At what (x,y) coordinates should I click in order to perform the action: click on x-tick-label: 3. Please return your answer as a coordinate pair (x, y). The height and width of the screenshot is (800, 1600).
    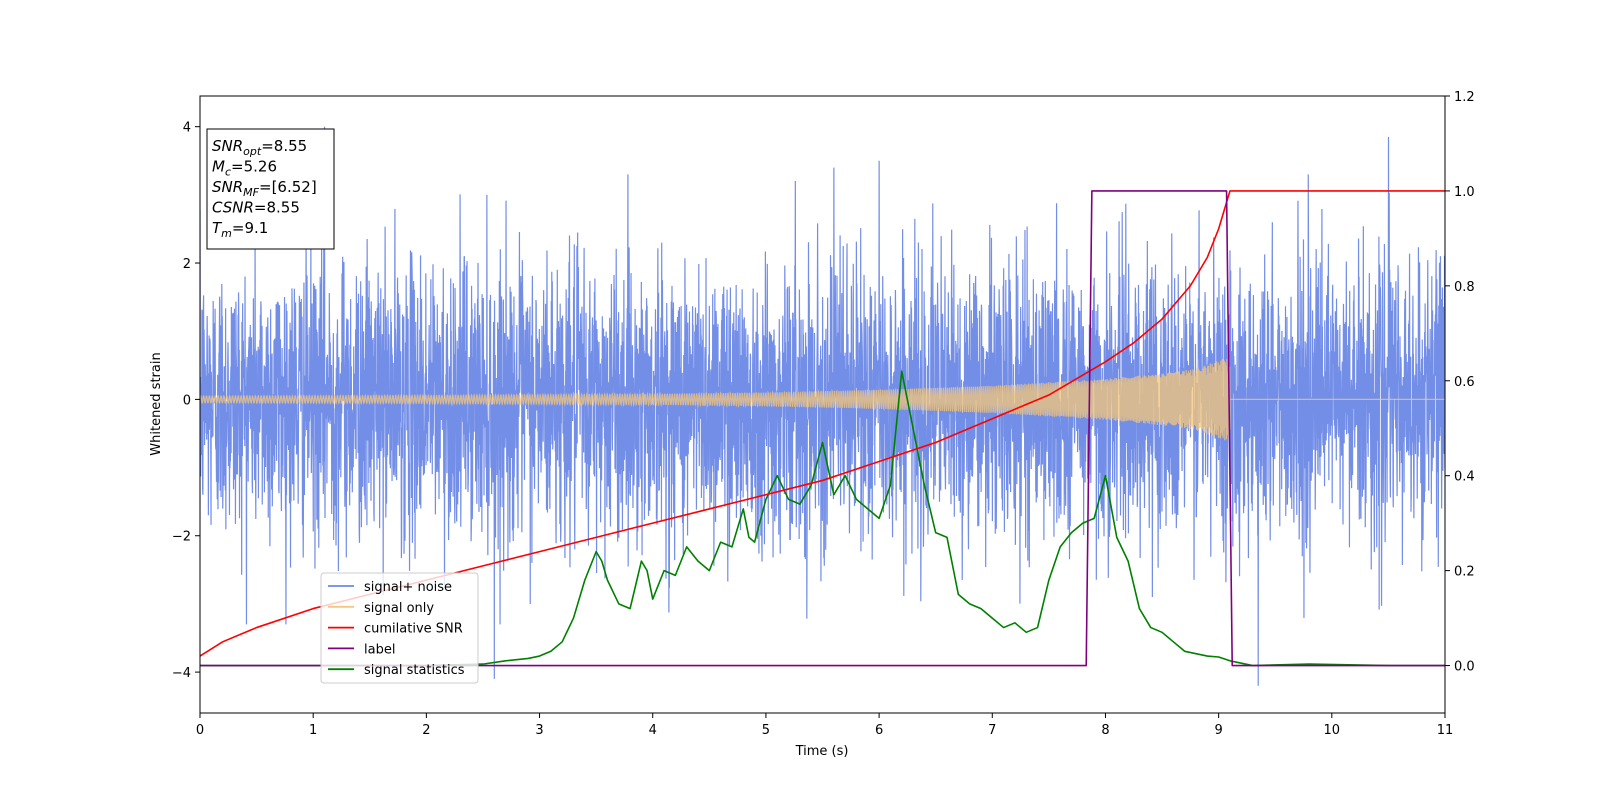
    Looking at the image, I should click on (539, 730).